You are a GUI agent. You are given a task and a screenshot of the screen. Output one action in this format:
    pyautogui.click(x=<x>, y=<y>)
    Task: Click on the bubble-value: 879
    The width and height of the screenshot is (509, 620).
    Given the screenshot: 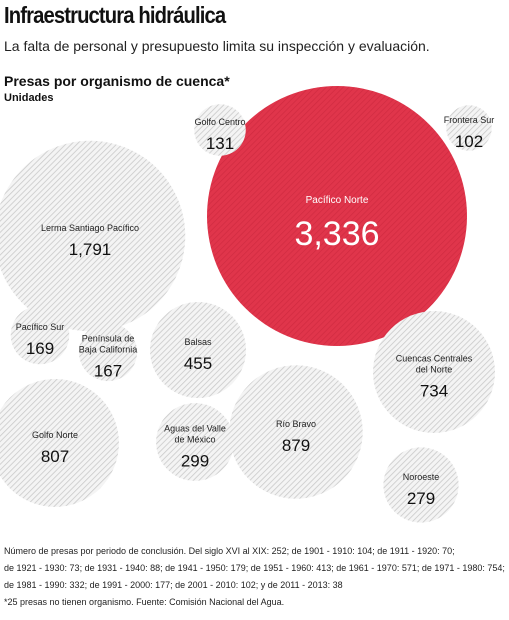 What is the action you would take?
    pyautogui.click(x=296, y=445)
    